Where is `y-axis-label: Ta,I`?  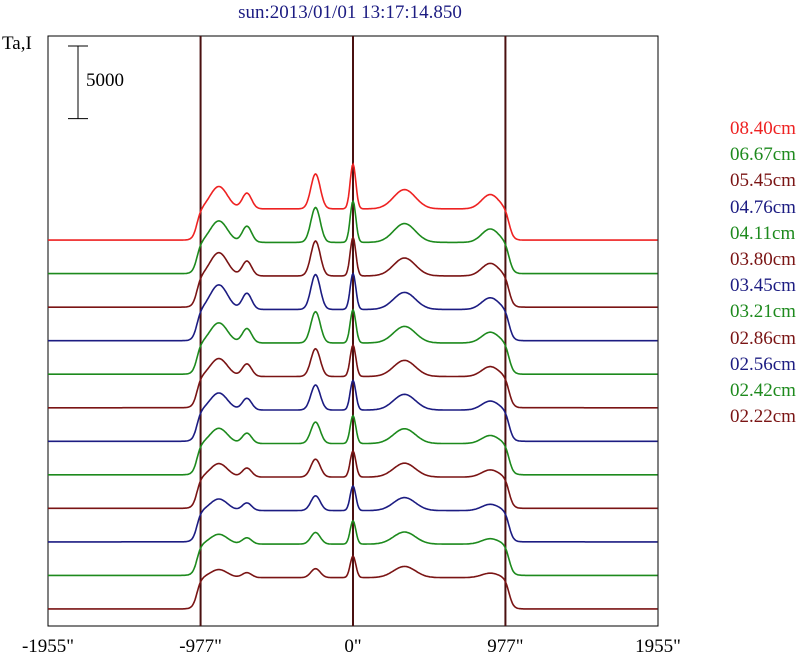
y-axis-label: Ta,I is located at coordinates (17, 43).